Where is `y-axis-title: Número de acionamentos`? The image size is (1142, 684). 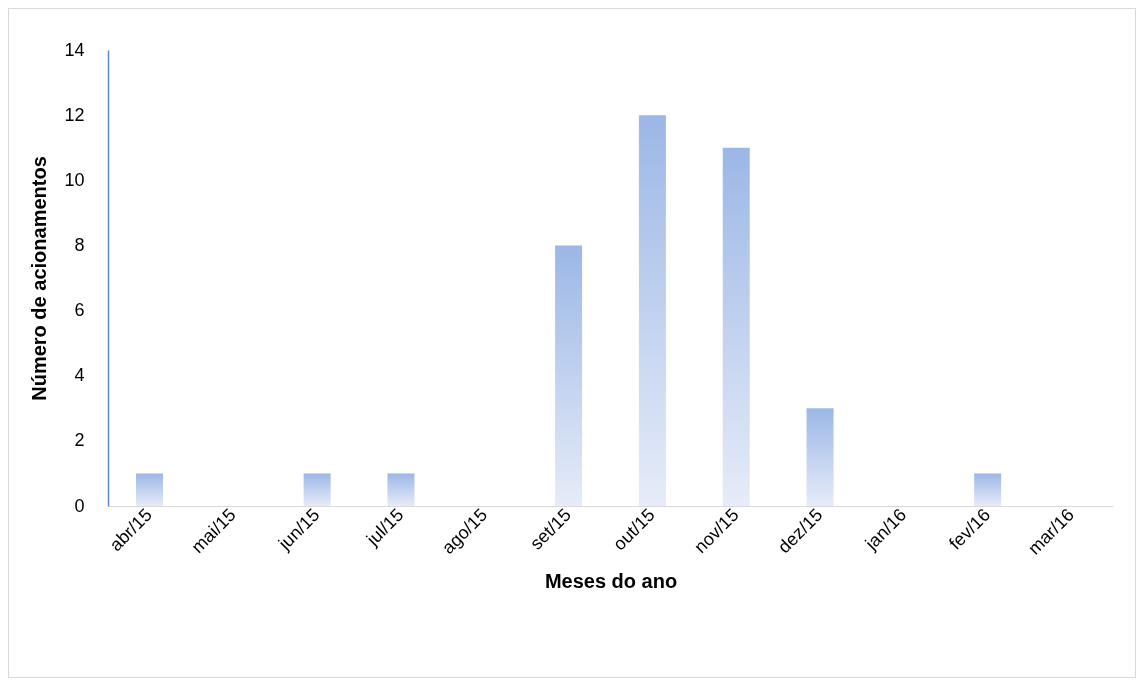 y-axis-title: Número de acionamentos is located at coordinates (39, 278).